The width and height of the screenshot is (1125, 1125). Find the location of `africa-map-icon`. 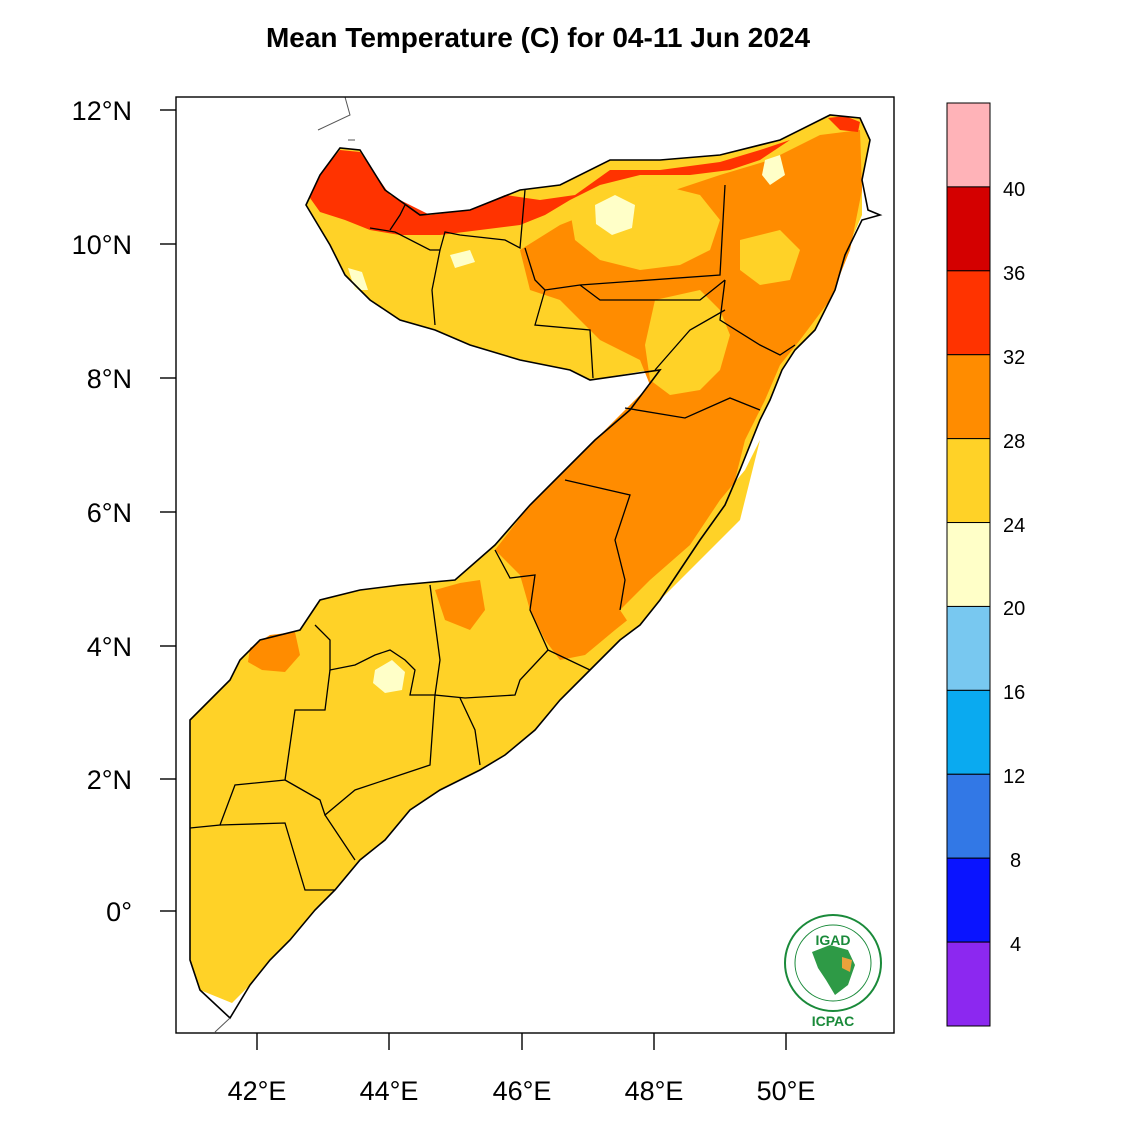

africa-map-icon is located at coordinates (833, 970).